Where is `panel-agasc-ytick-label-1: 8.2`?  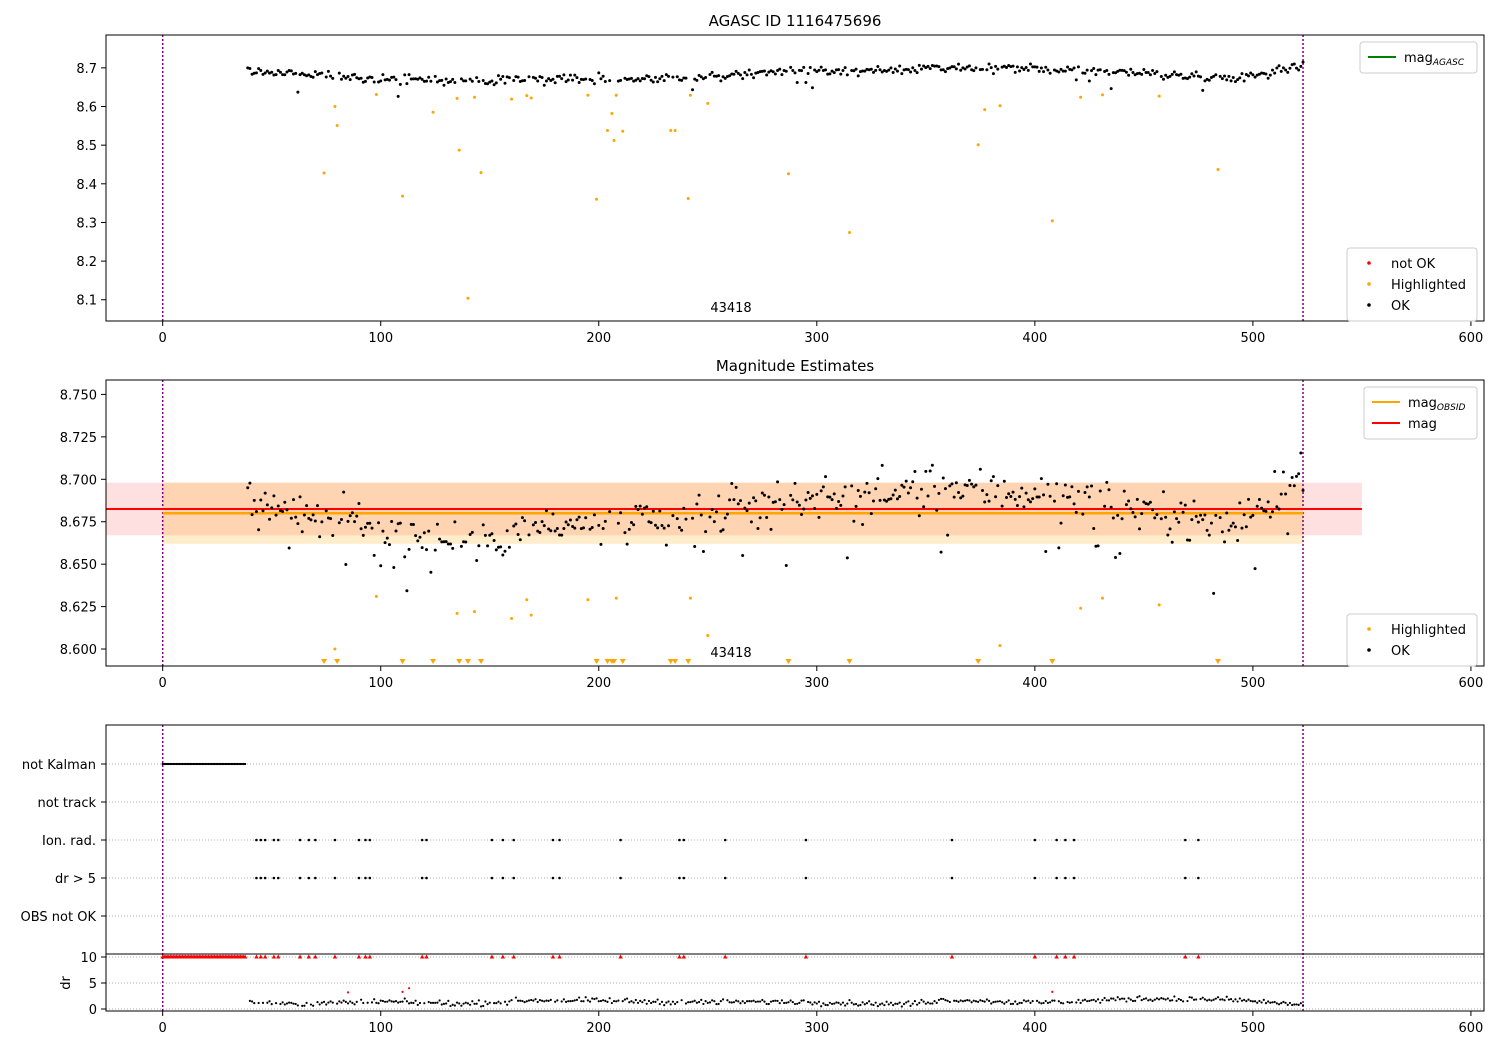
panel-agasc-ytick-label-1: 8.2 is located at coordinates (86, 262).